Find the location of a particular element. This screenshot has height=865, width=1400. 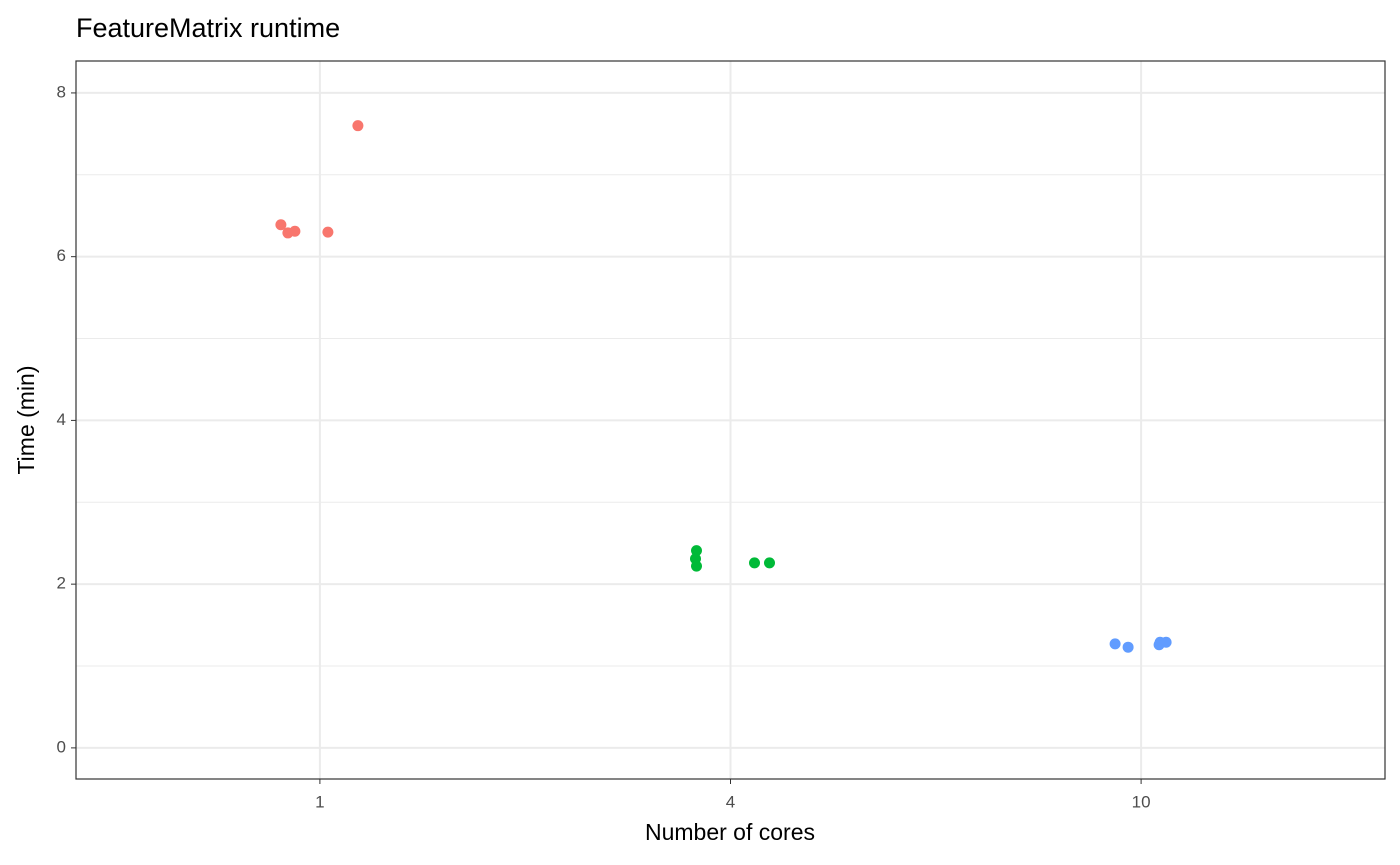

chart-title: FeatureMatrix runtime is located at coordinates (208, 28).